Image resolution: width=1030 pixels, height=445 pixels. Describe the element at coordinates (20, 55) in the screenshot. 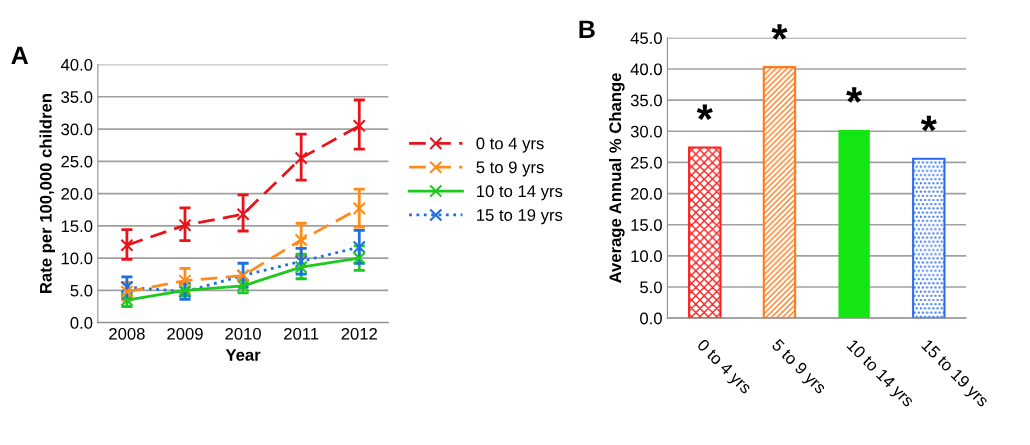

I see `chart-title: A` at that location.